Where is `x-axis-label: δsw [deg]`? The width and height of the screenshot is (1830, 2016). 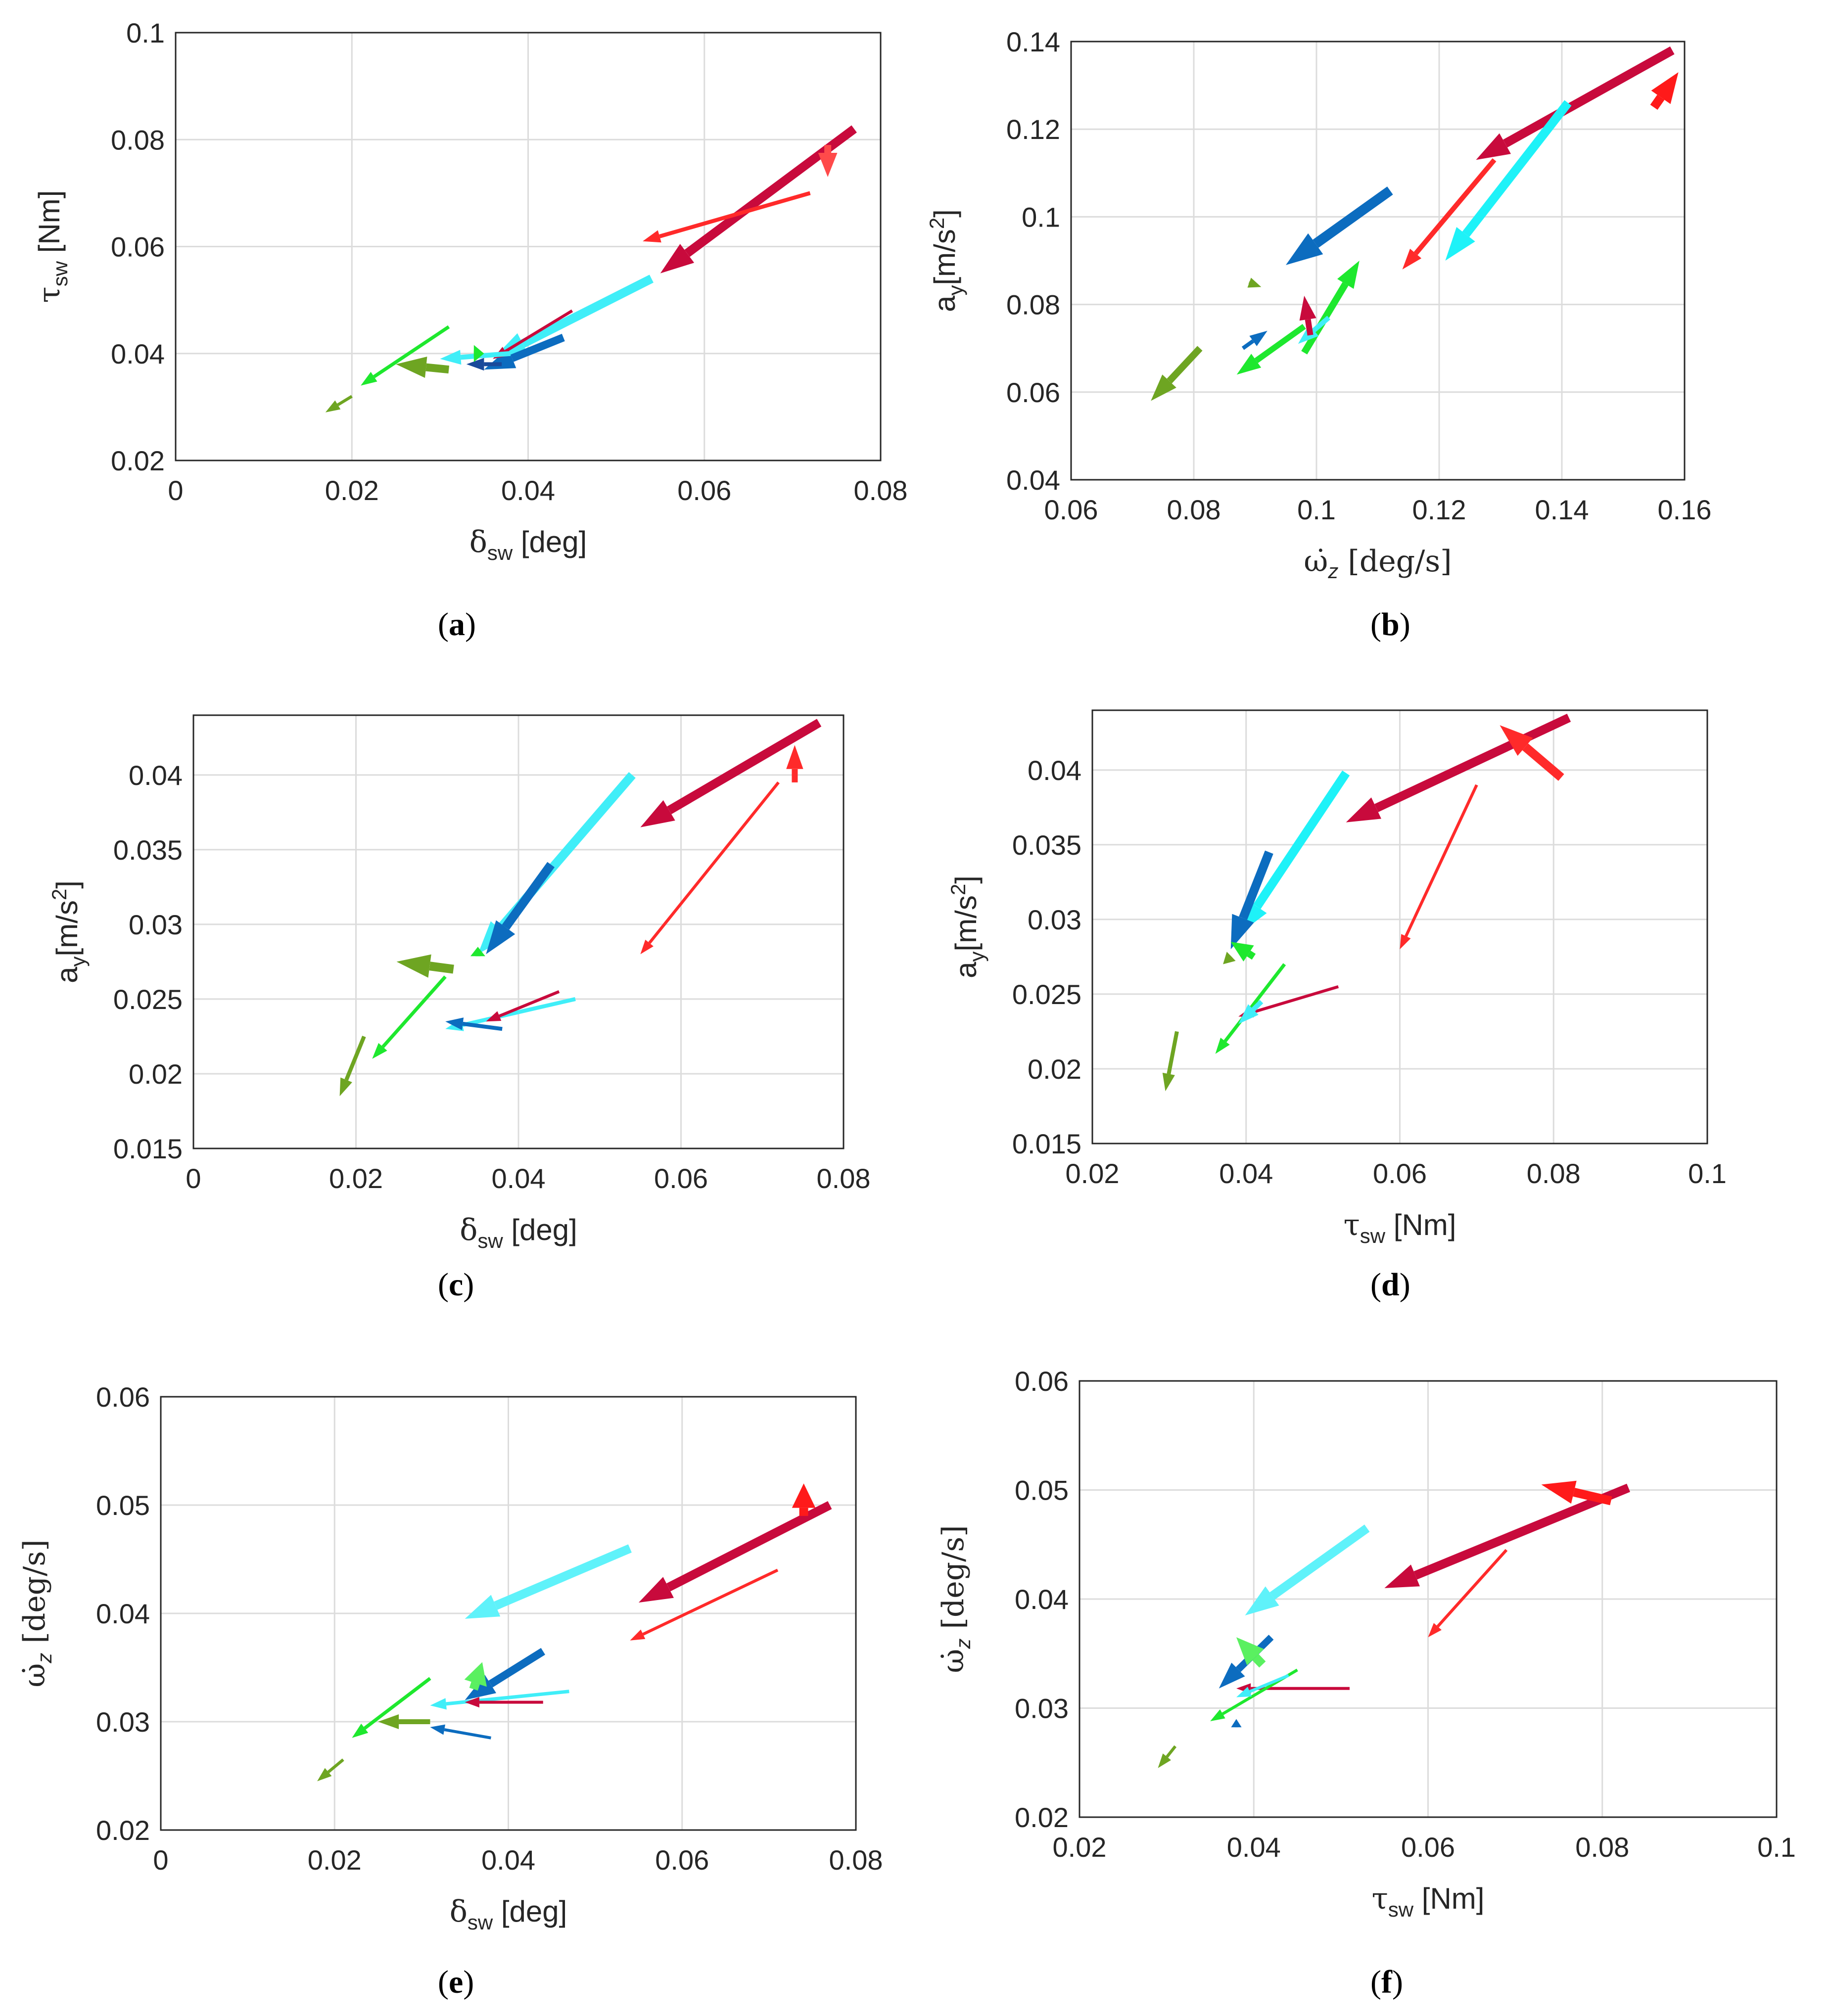 x-axis-label: δsw [deg] is located at coordinates (509, 1914).